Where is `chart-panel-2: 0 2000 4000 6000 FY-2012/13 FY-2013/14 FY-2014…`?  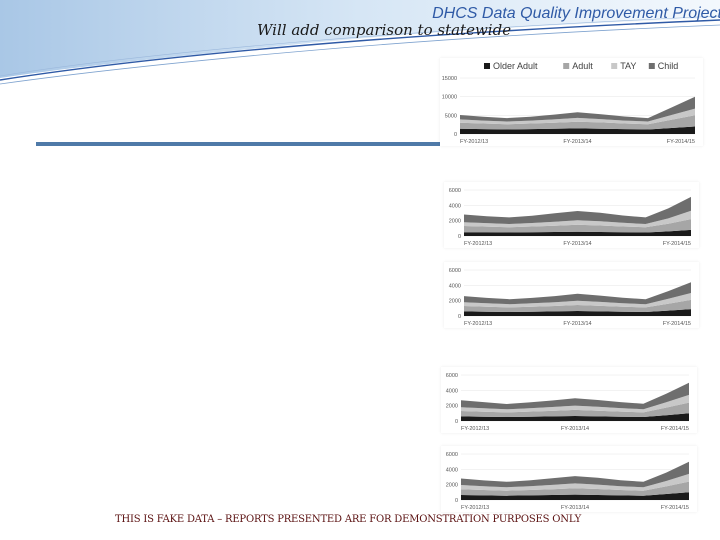
chart-panel-2: 0 2000 4000 6000 FY-2012/13 FY-2013/14 FY-2014… is located at coordinates (571, 215).